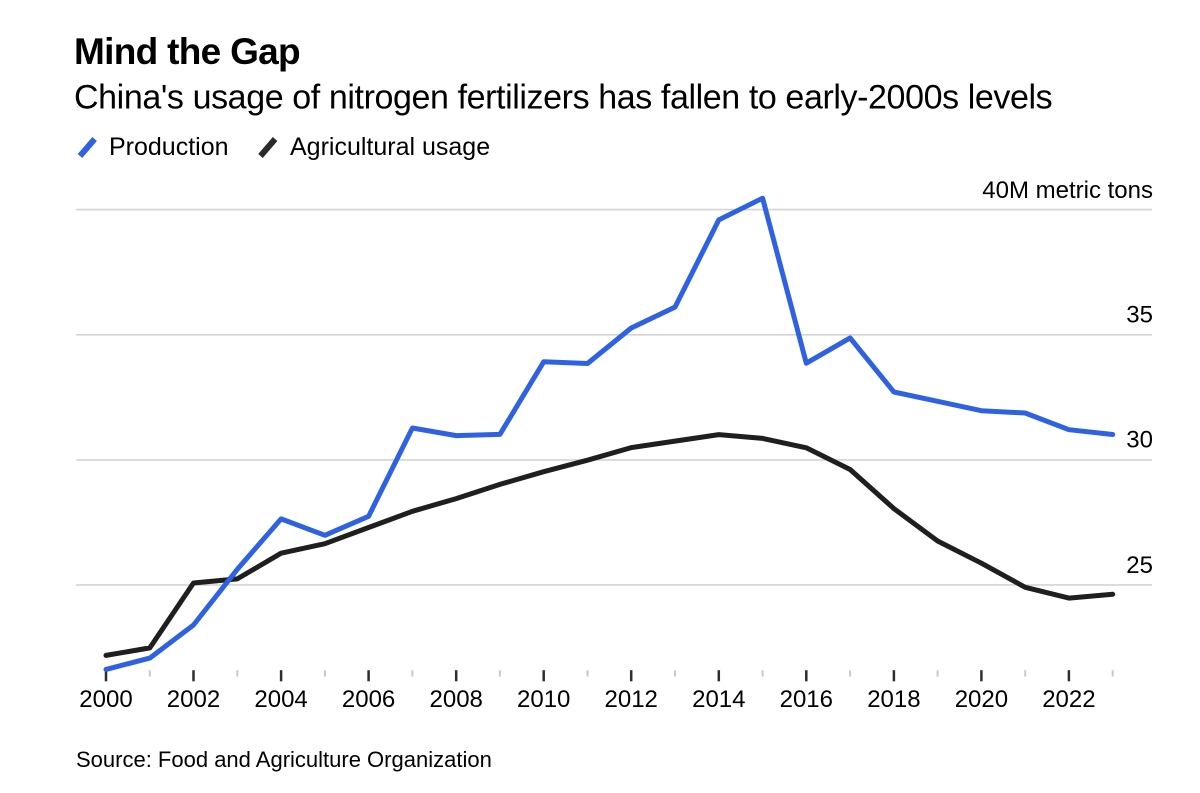 The image size is (1200, 793). I want to click on svg-text: 2014, so click(718, 699).